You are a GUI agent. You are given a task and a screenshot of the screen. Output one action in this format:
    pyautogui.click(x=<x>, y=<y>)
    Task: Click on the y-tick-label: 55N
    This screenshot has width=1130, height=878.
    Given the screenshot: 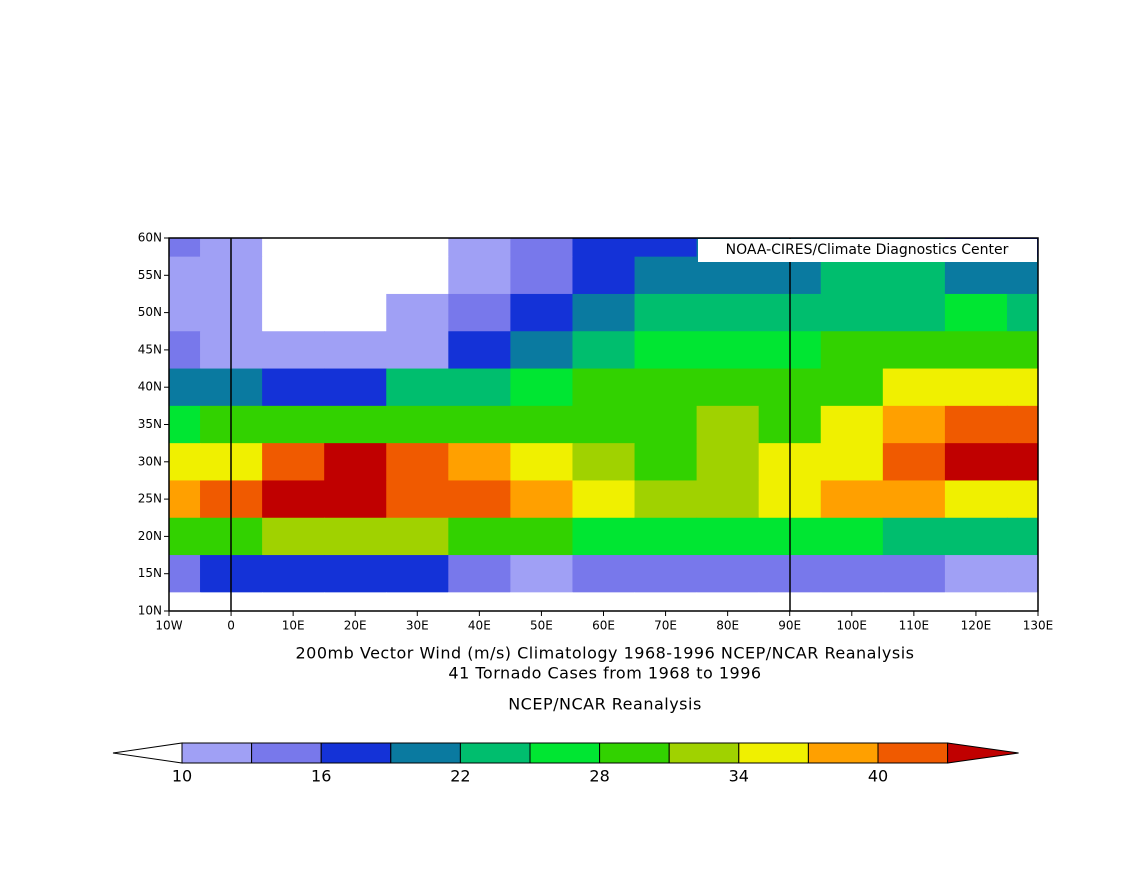 What is the action you would take?
    pyautogui.click(x=150, y=275)
    